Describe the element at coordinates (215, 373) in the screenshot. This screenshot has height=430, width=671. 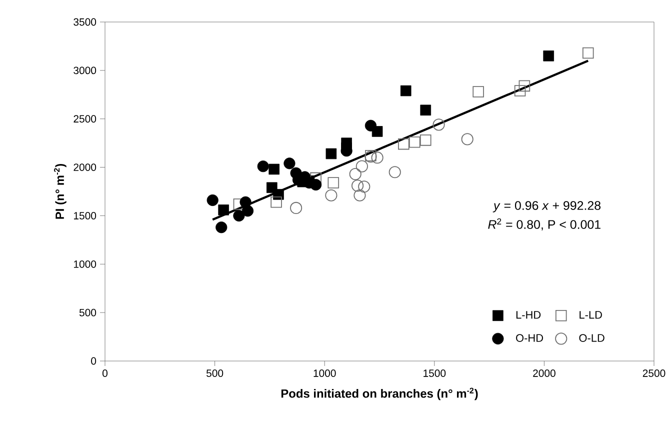
I see `x-tick-label: 500` at that location.